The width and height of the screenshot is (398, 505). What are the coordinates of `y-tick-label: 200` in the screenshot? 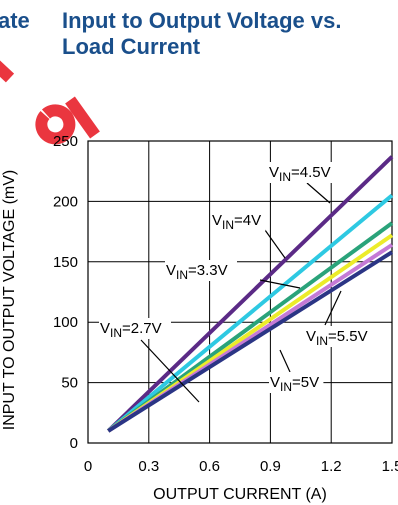 It's located at (65, 201).